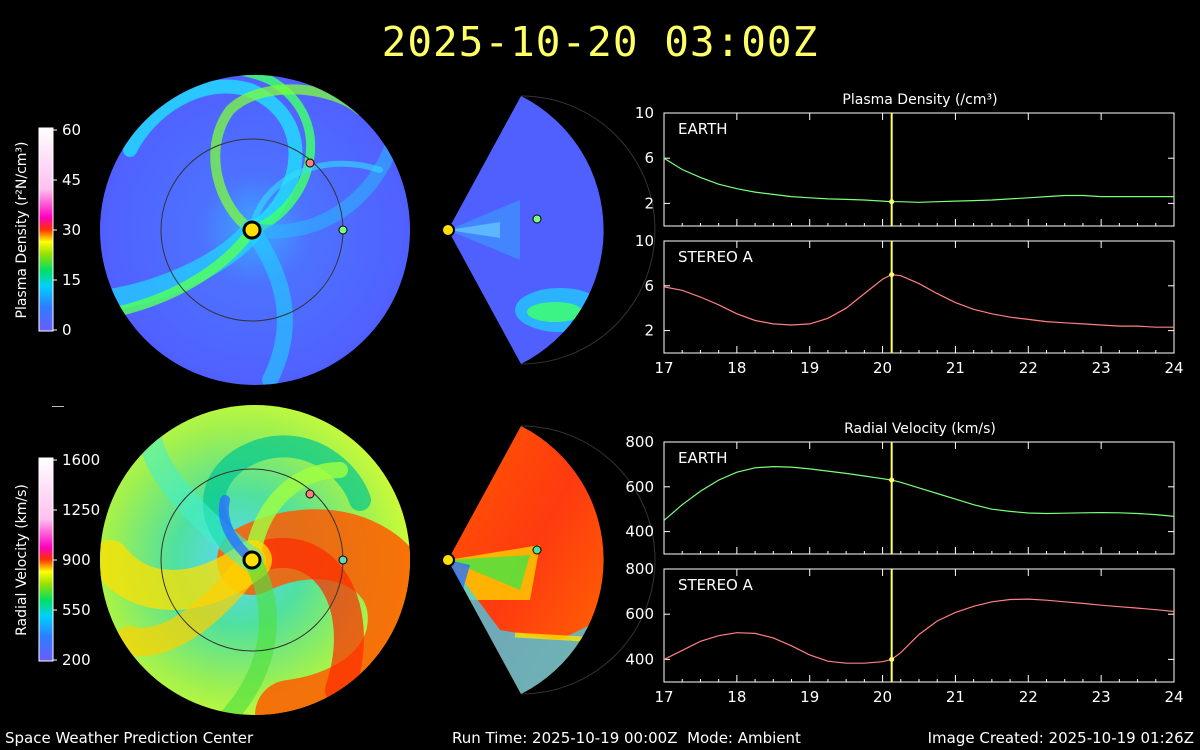 The height and width of the screenshot is (750, 1200). What do you see at coordinates (22, 560) in the screenshot?
I see `velocity-colorbar-label: Radial Velocity (km/s)` at bounding box center [22, 560].